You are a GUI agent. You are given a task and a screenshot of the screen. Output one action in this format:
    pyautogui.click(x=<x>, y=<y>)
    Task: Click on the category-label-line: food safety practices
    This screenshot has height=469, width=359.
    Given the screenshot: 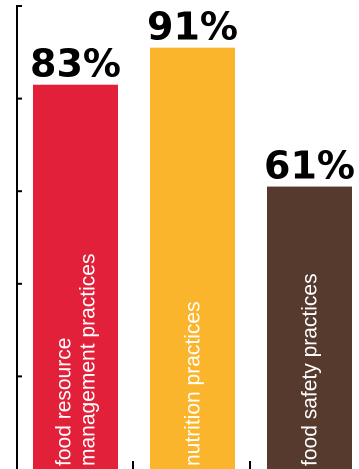 What is the action you would take?
    pyautogui.click(x=310, y=369)
    